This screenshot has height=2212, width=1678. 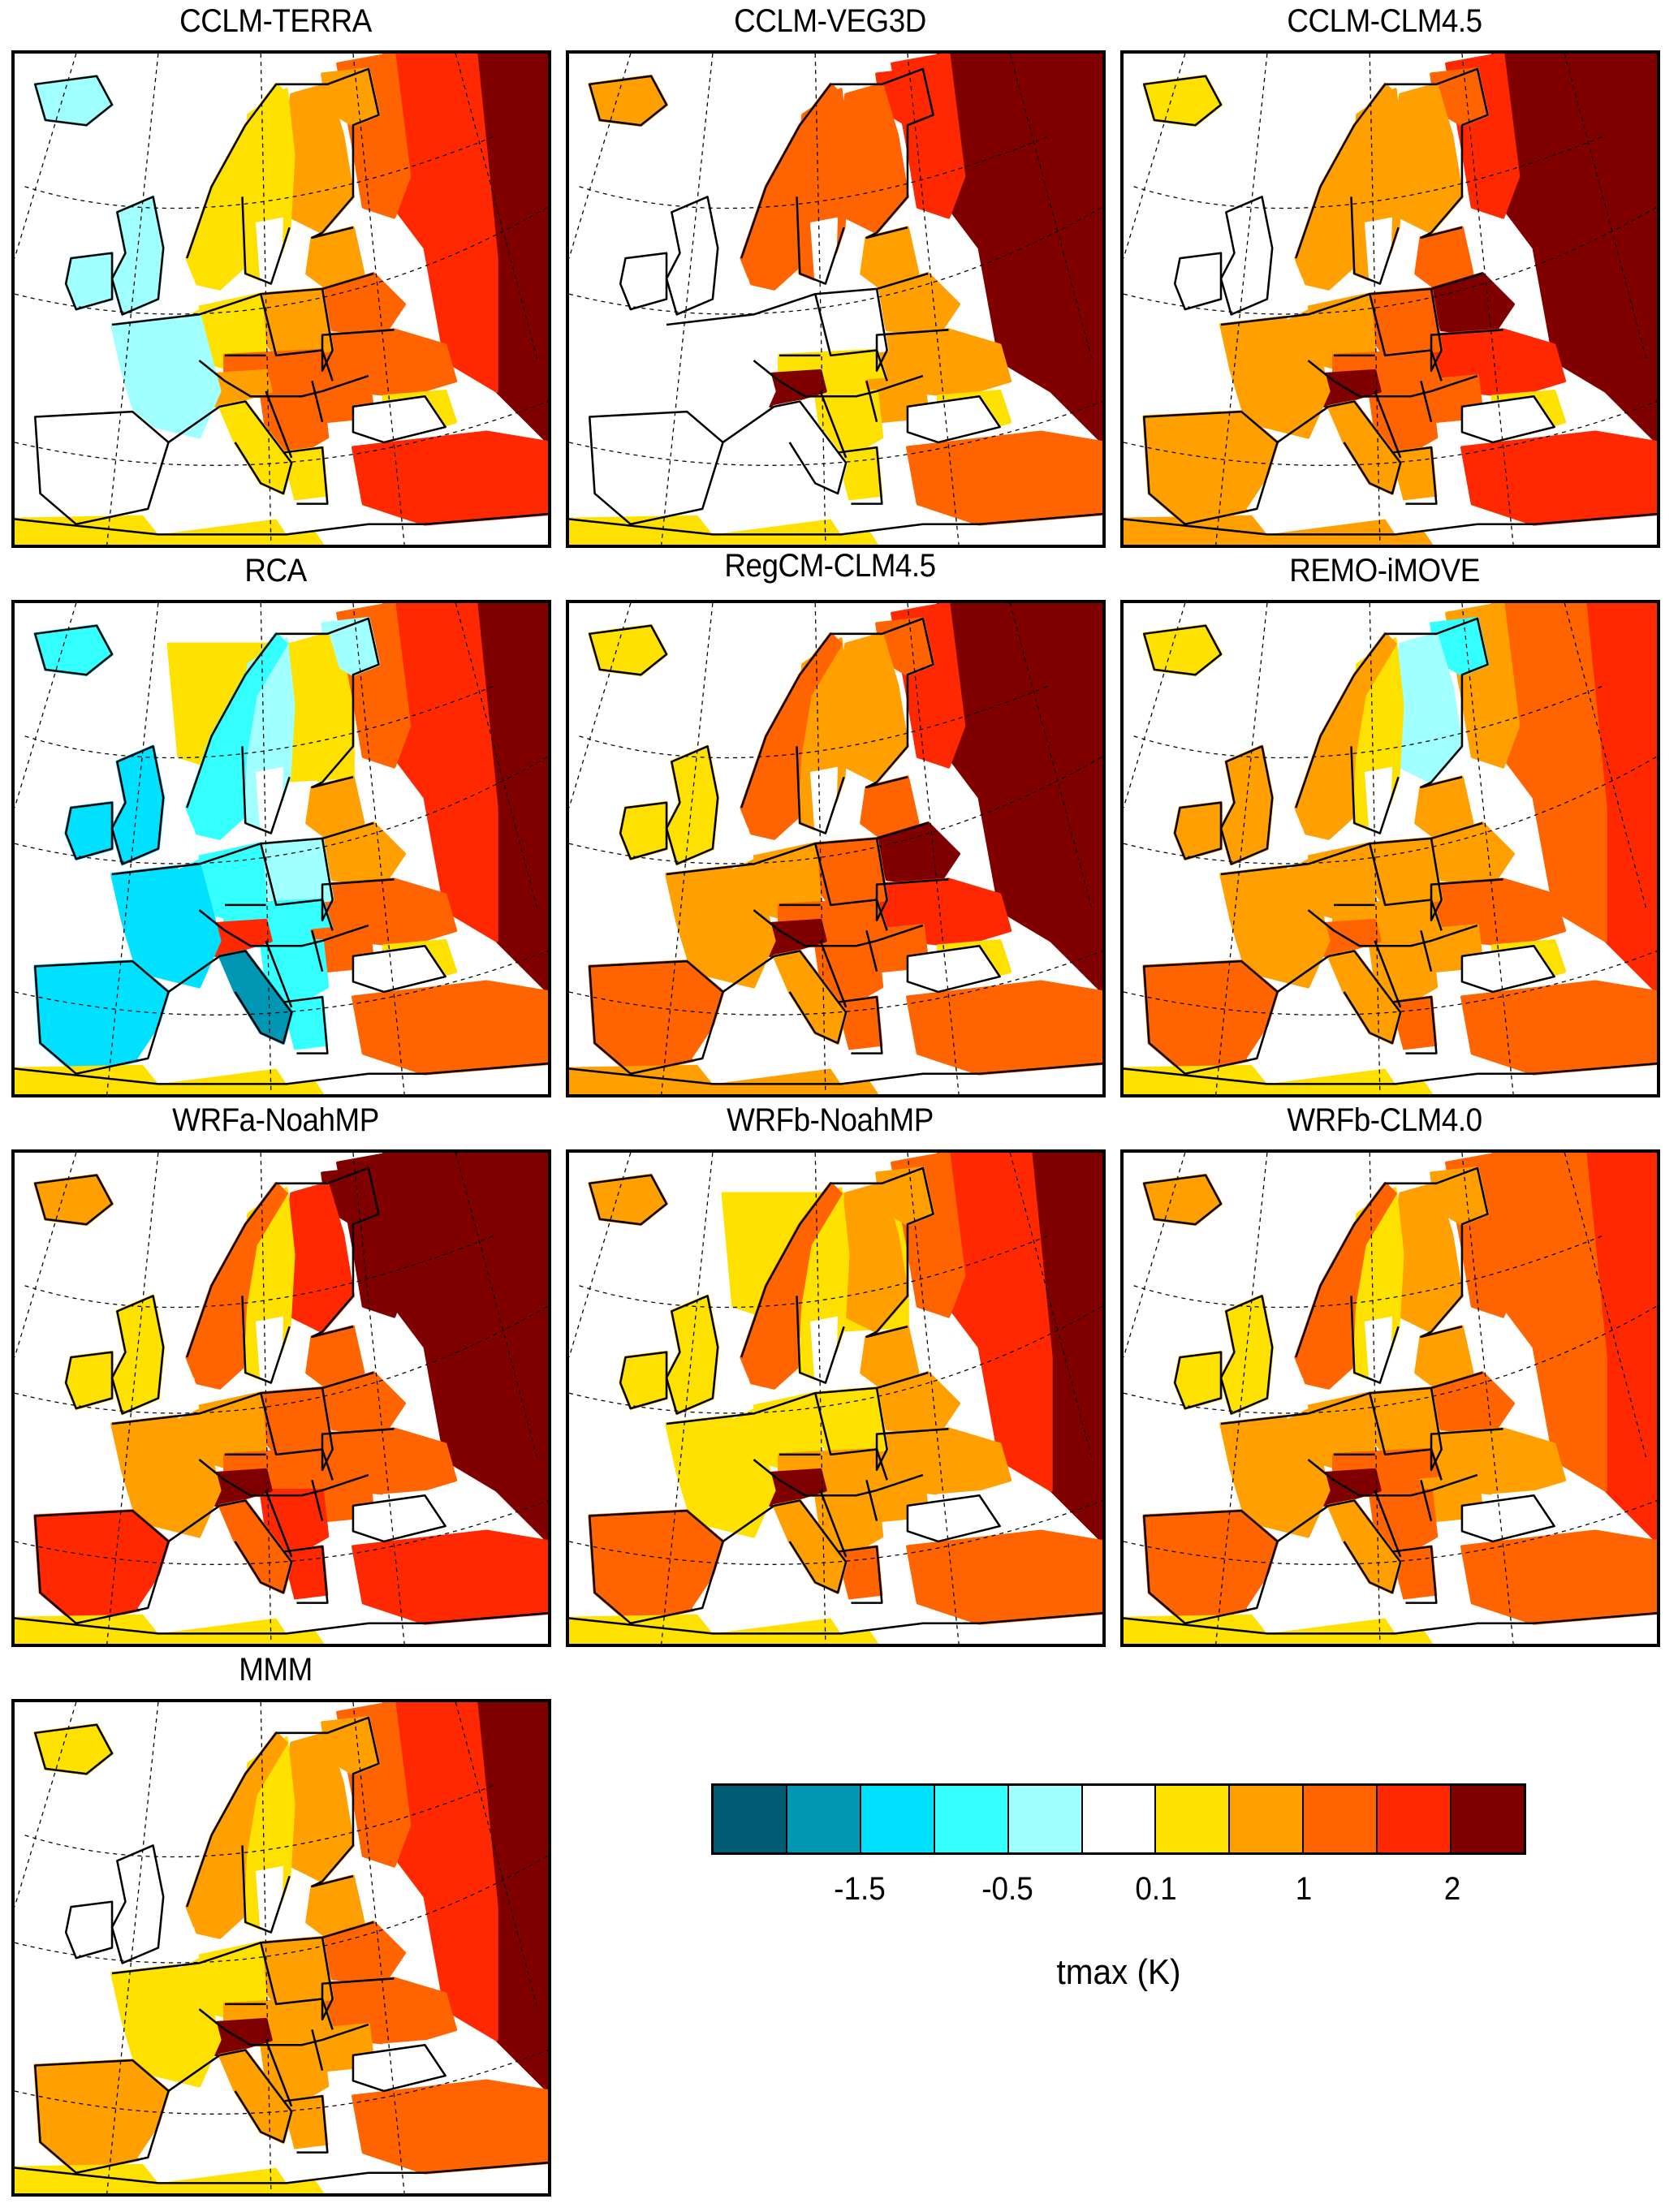 I want to click on map-panel: CCLM-VEG3D, so click(x=830, y=276).